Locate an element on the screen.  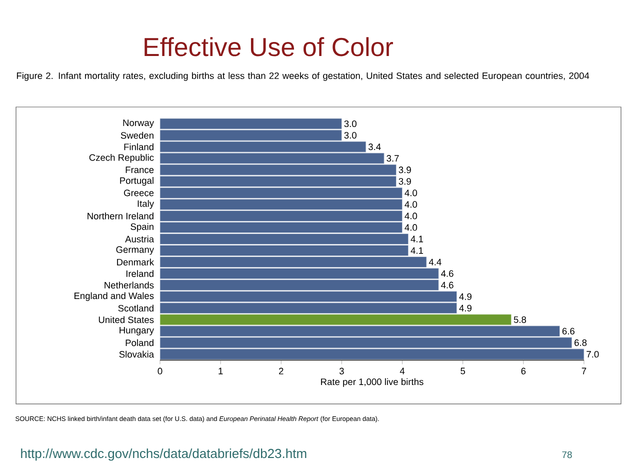
y-tick-label: Northern Ireland is located at coordinates (121, 216).